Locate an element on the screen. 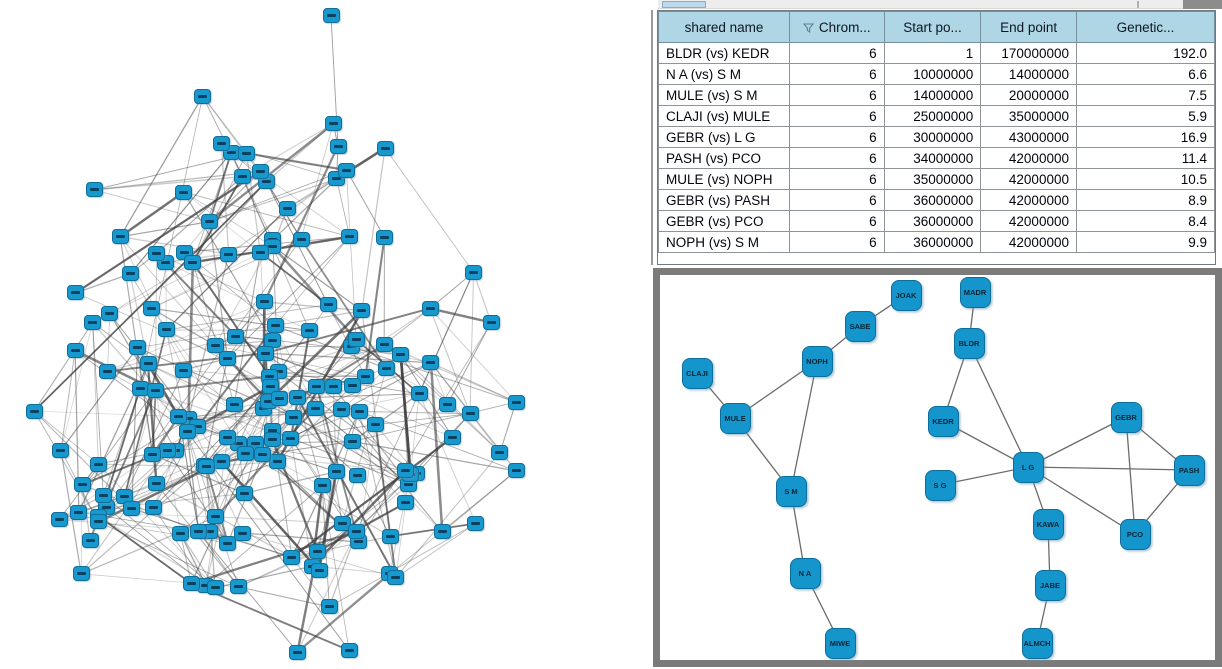 The height and width of the screenshot is (669, 1222). subnetwork-node-pash: PASH is located at coordinates (1189, 470).